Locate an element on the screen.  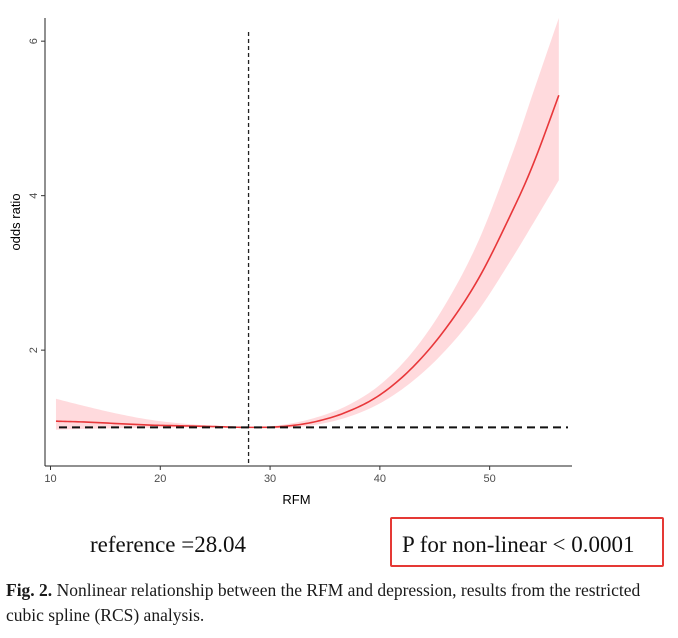
p-value-highlight-box is located at coordinates (527, 542).